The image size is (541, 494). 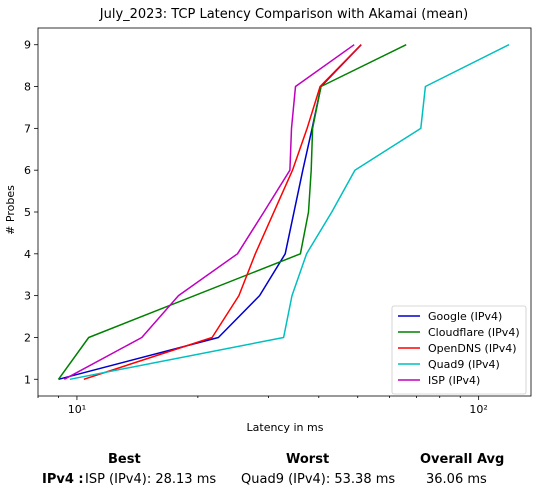 What do you see at coordinates (27, 128) in the screenshot?
I see `y-tick-label: 7` at bounding box center [27, 128].